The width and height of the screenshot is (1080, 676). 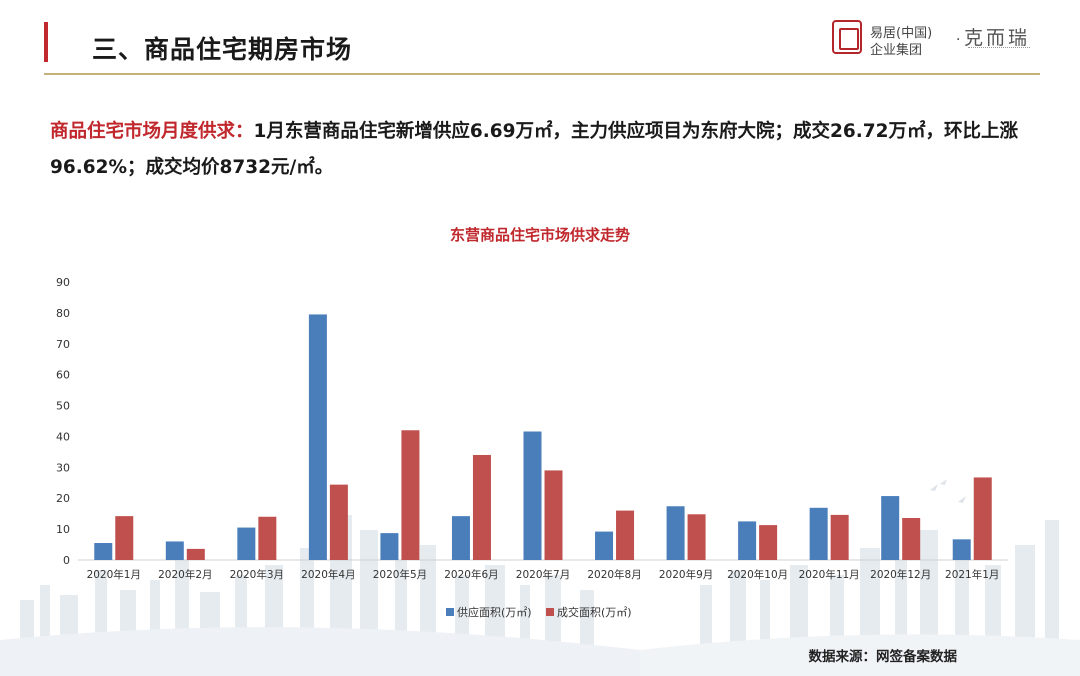 What do you see at coordinates (152, 131) in the screenshot?
I see `summary-label: 商品住宅市场月度供求：` at bounding box center [152, 131].